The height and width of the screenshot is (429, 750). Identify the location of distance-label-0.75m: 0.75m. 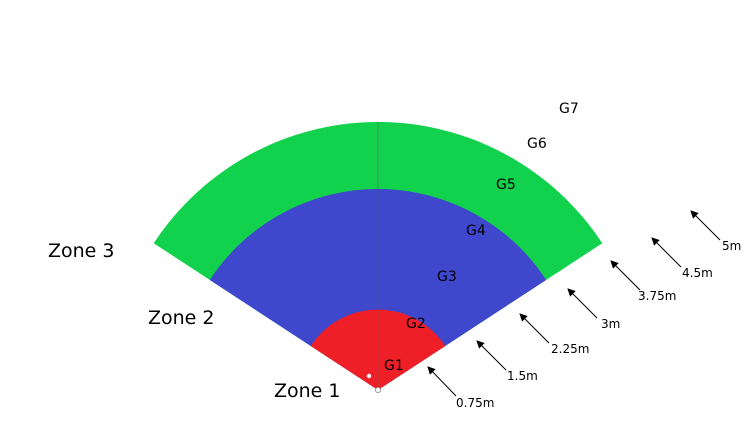
(475, 403).